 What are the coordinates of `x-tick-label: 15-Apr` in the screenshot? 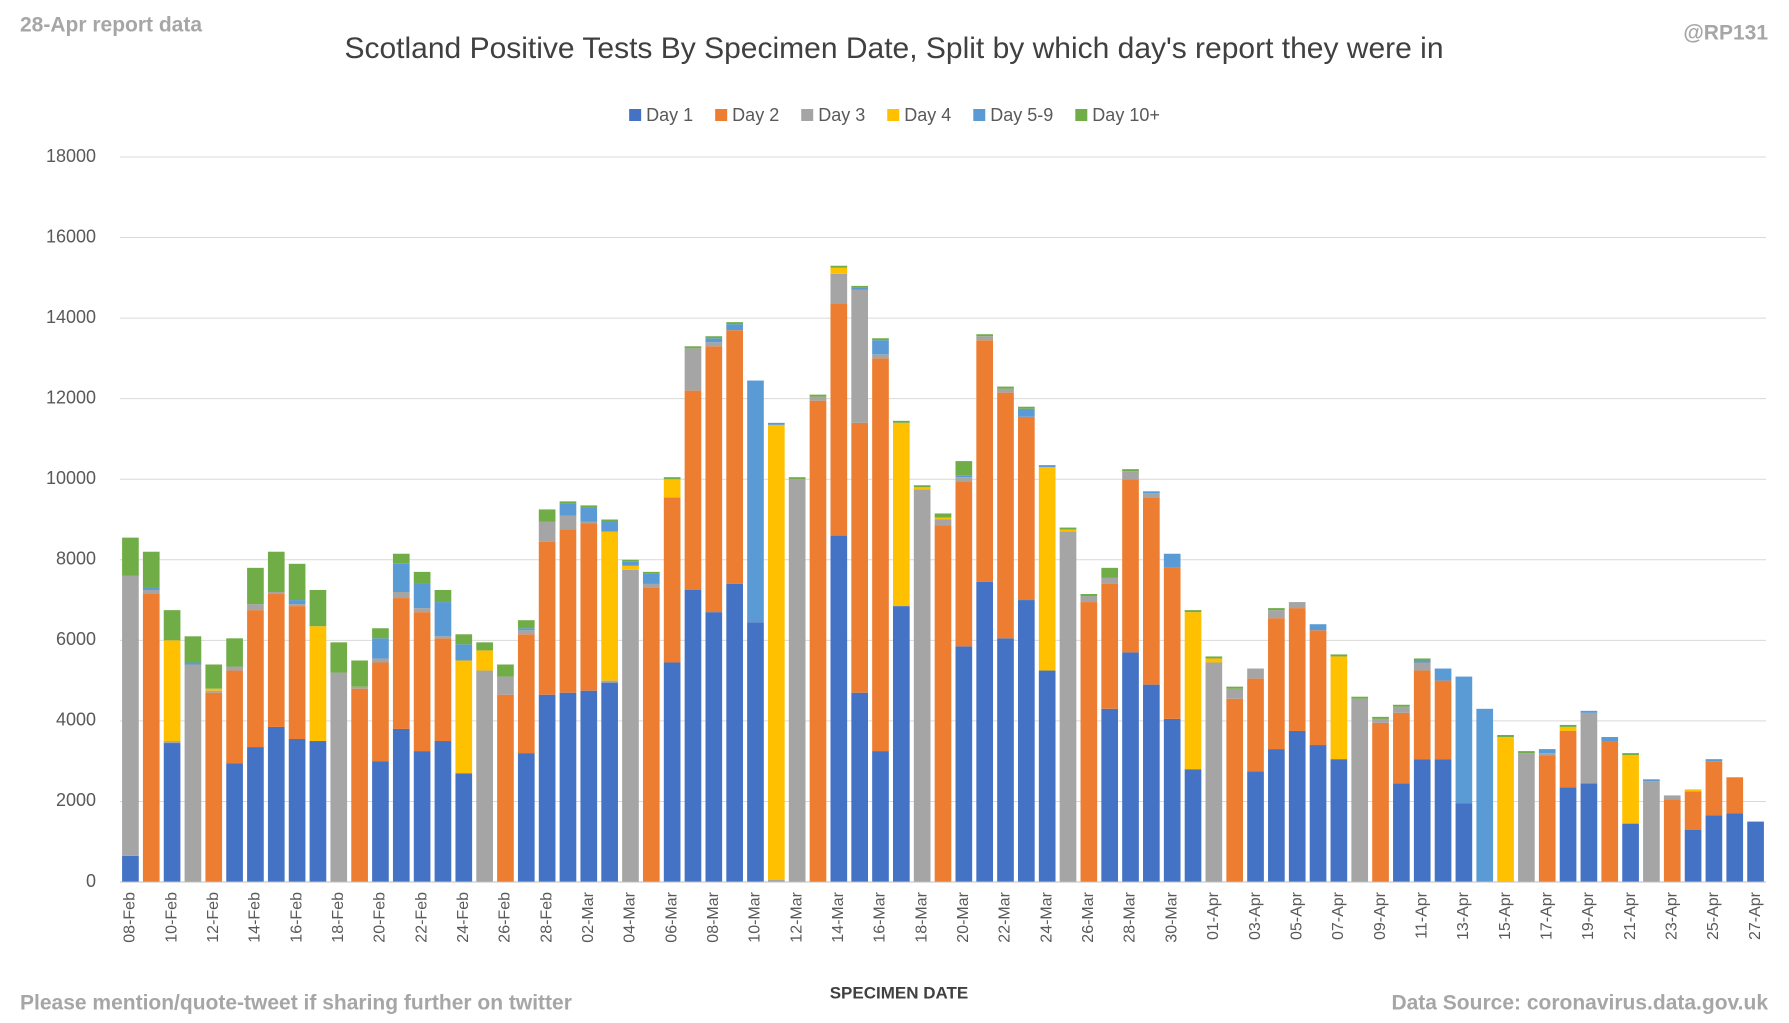 It's located at (1505, 915).